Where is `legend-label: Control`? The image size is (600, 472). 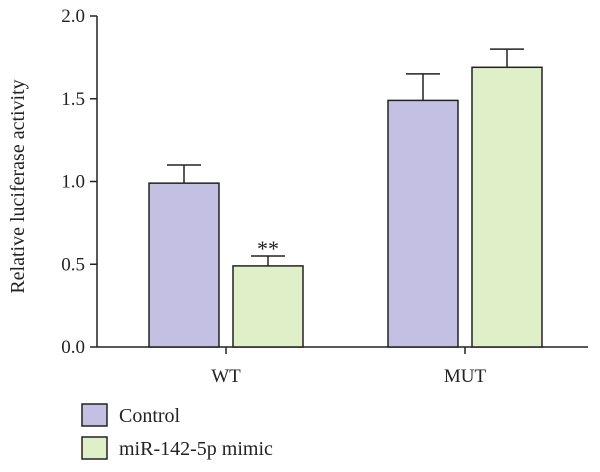 legend-label: Control is located at coordinates (150, 416).